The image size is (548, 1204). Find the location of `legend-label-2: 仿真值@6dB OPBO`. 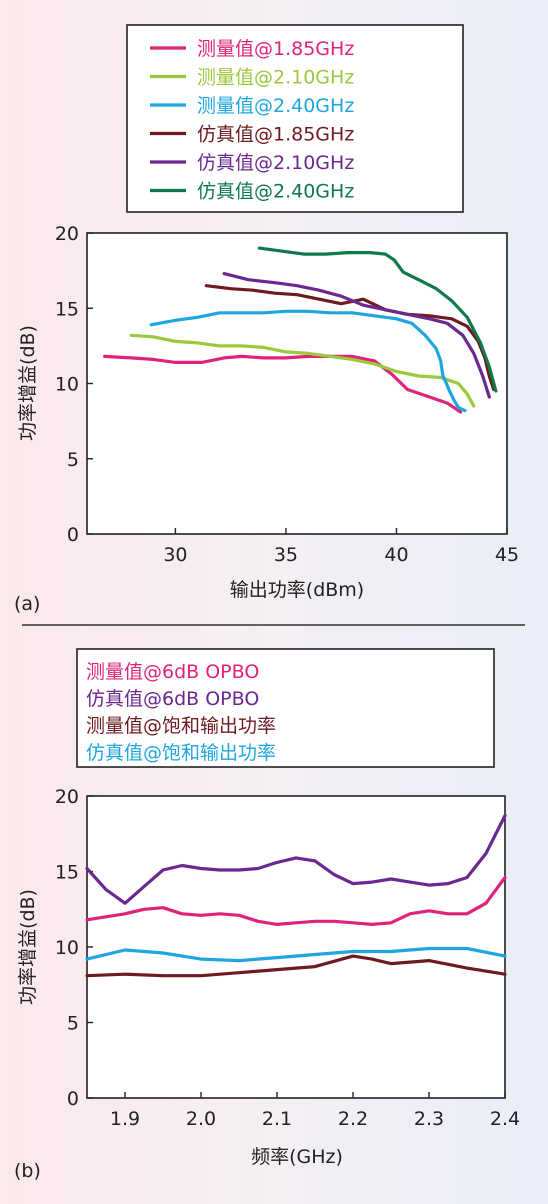

legend-label-2: 仿真值@6dB OPBO is located at coordinates (172, 699).